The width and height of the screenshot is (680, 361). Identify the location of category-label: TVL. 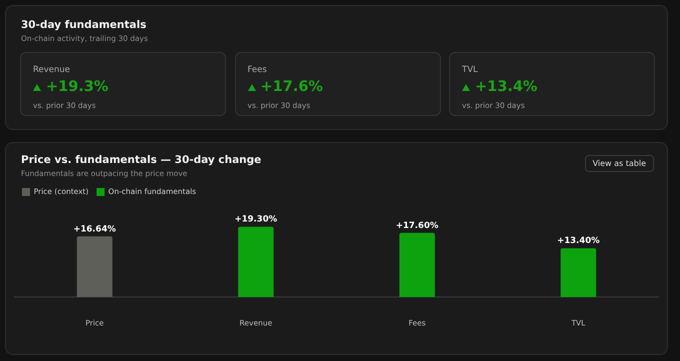
(470, 70).